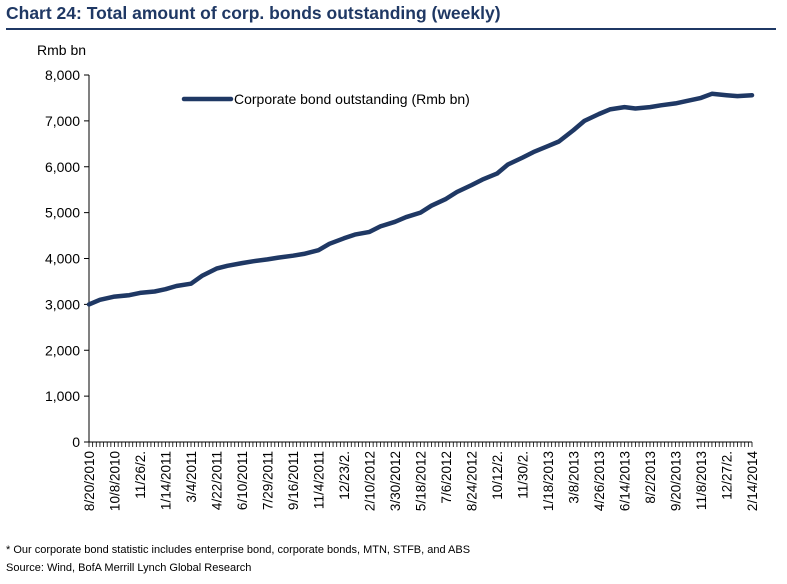  Describe the element at coordinates (701, 480) in the screenshot. I see `x-tick-label: 11/8/2013` at that location.